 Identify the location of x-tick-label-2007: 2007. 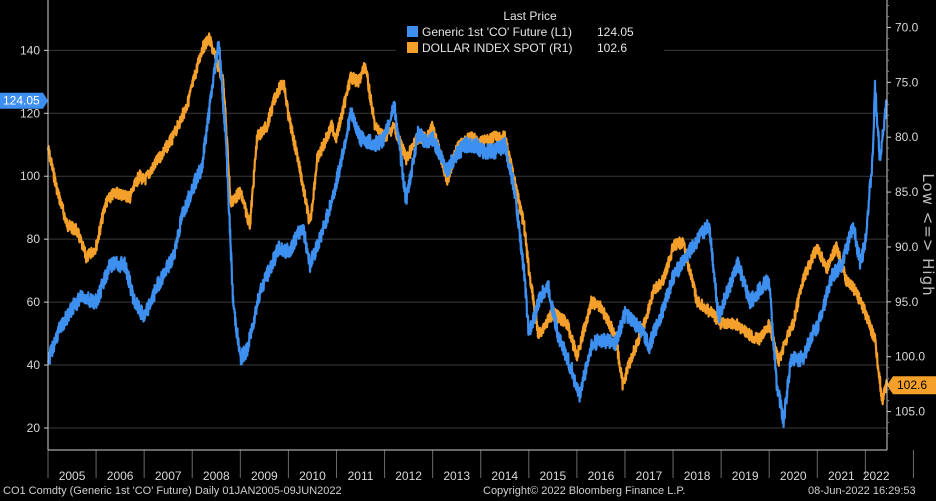
(168, 476).